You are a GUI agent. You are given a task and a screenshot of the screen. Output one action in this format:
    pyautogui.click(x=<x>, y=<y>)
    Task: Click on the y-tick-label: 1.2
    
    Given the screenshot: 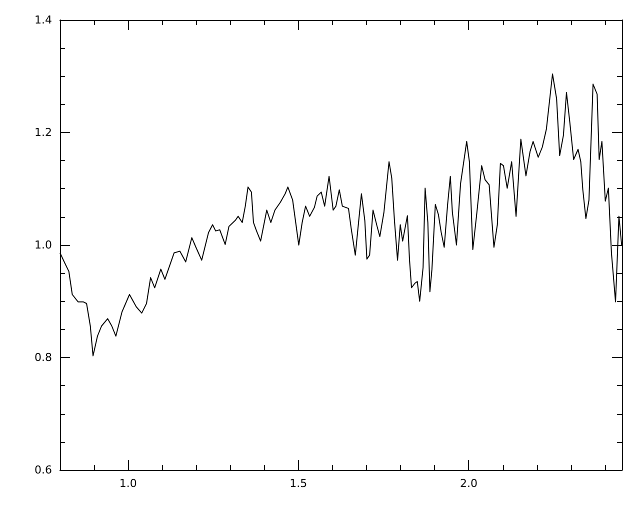 What is the action you would take?
    pyautogui.click(x=43, y=132)
    